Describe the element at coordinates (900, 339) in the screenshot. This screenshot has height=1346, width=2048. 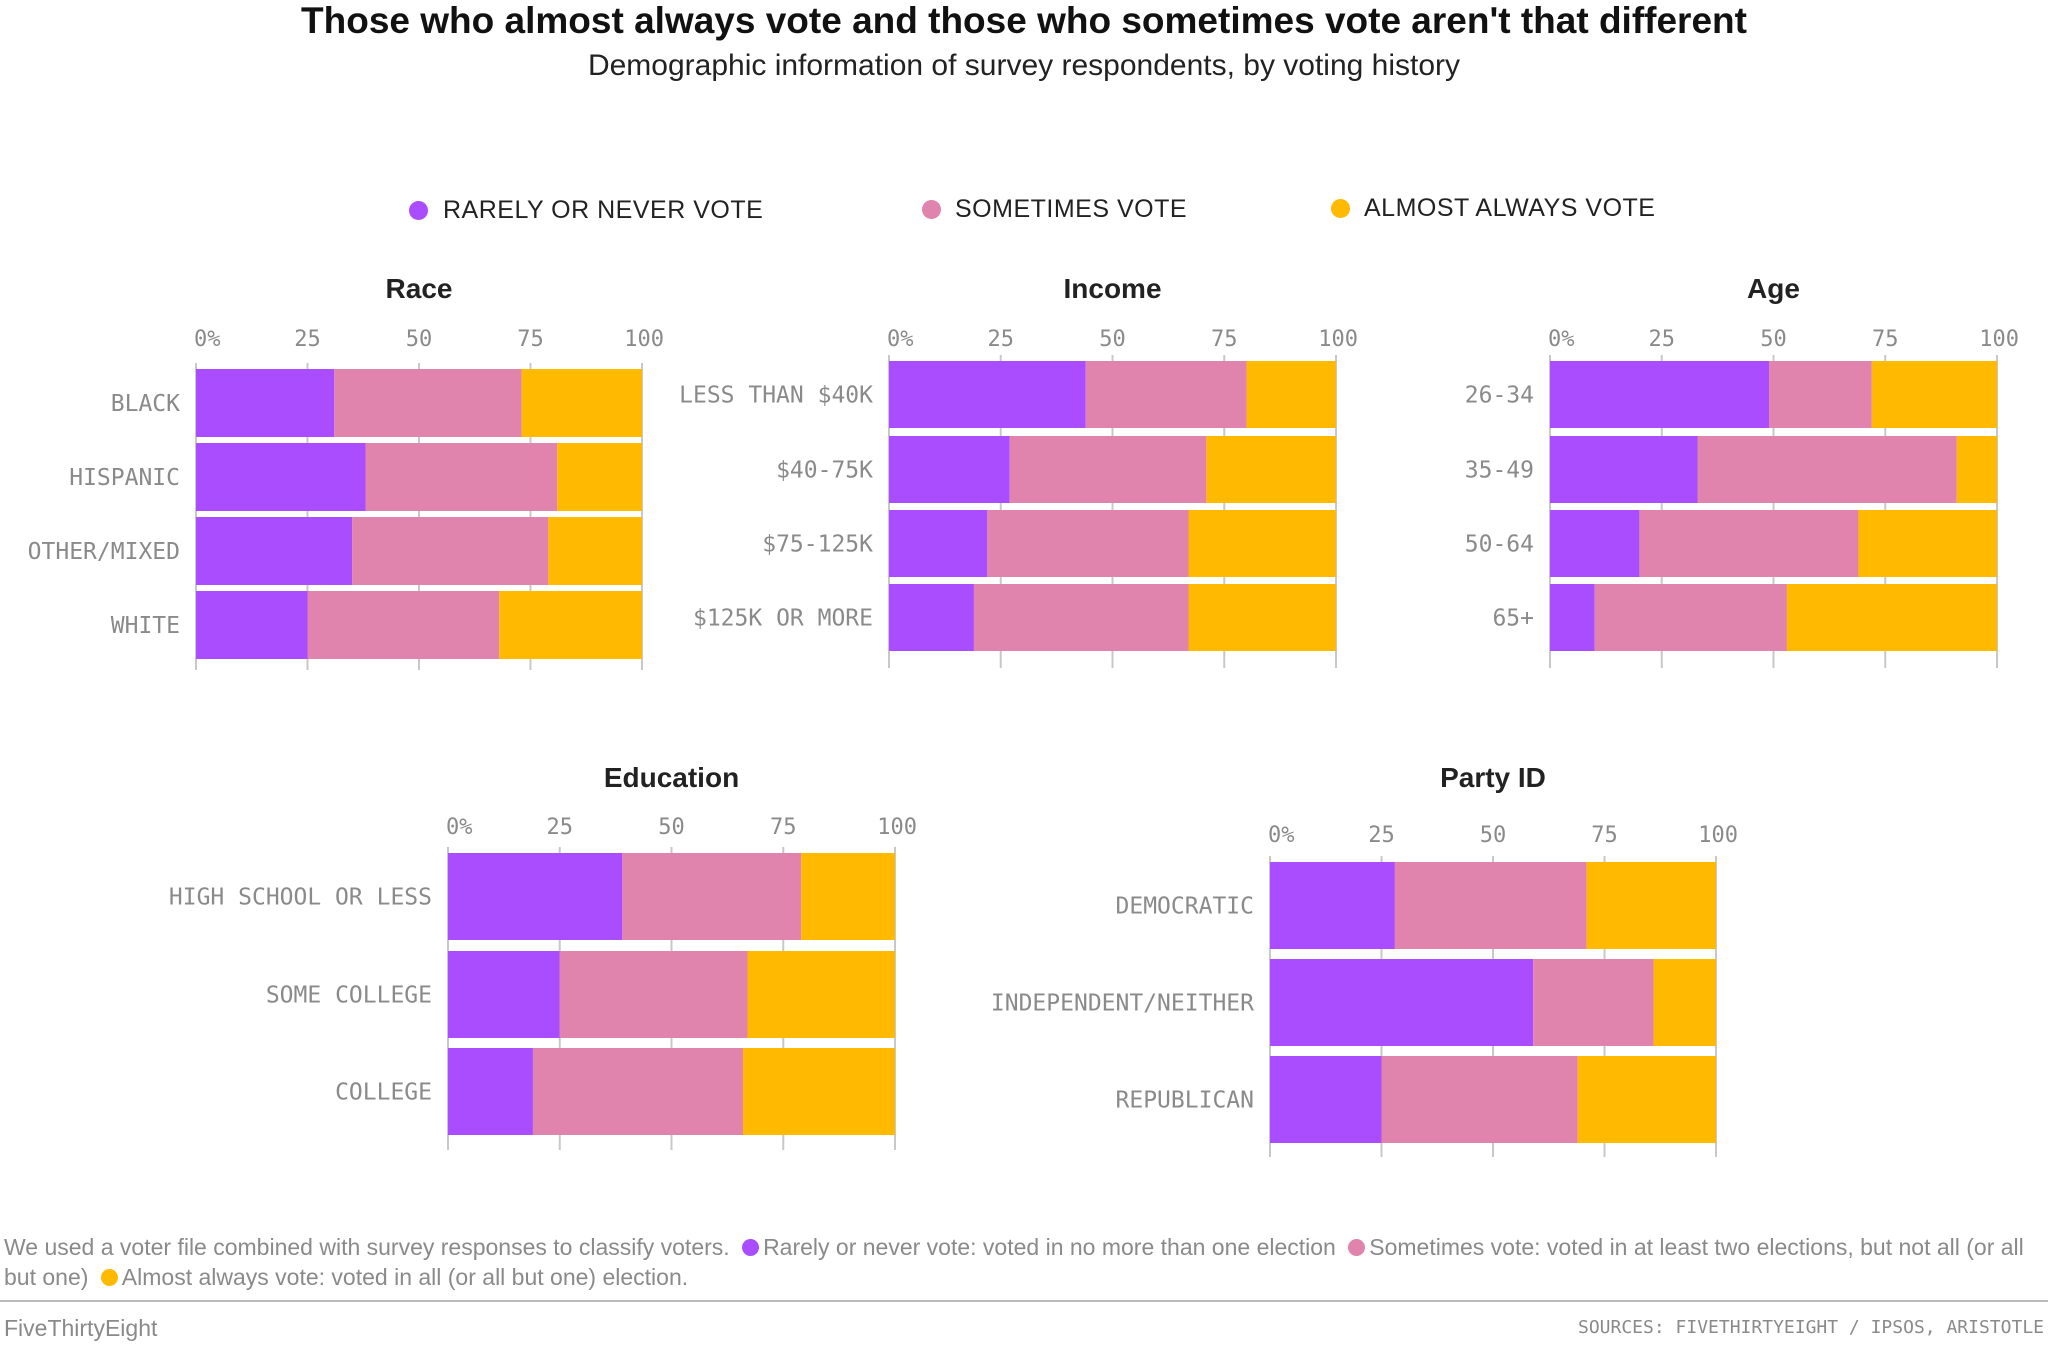
I see `tick-label-income-0: 0%` at that location.